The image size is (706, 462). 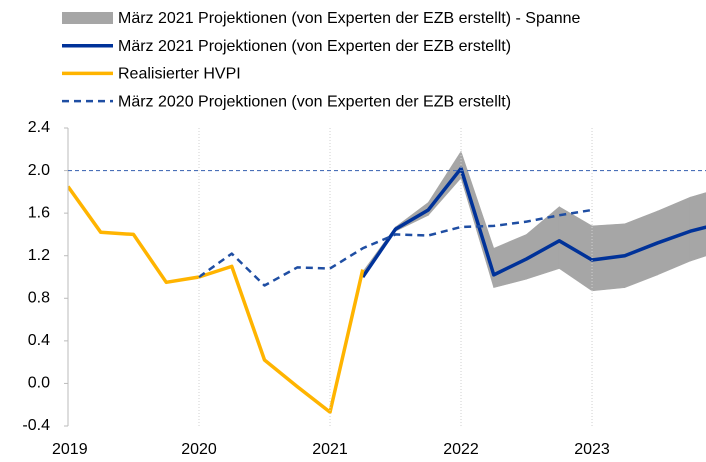 What do you see at coordinates (330, 449) in the screenshot?
I see `x-tick-label: 2021` at bounding box center [330, 449].